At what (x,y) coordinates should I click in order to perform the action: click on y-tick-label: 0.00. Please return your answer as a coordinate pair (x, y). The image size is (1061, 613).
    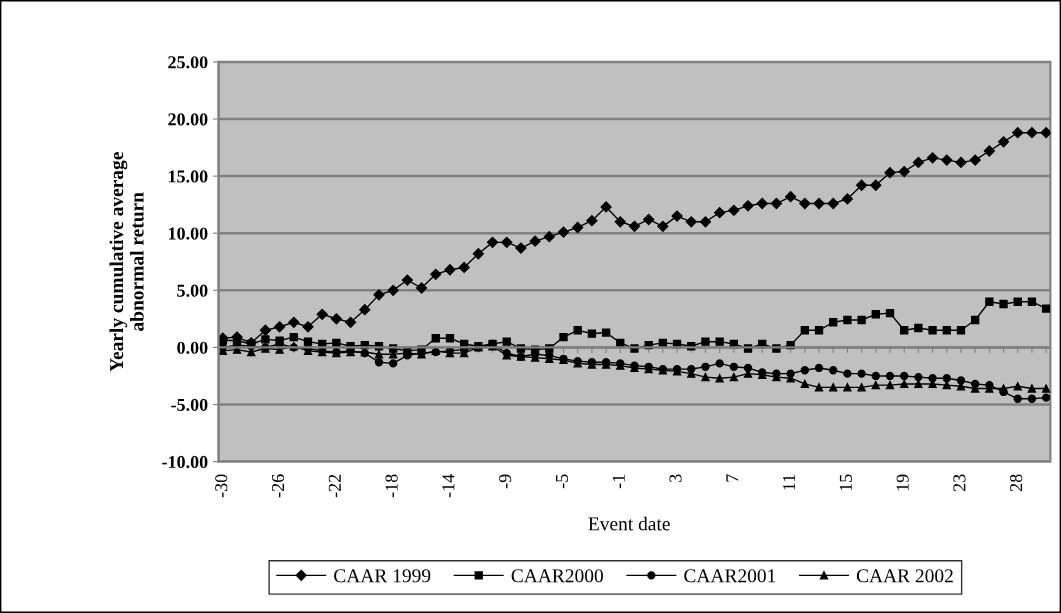
    Looking at the image, I should click on (192, 347).